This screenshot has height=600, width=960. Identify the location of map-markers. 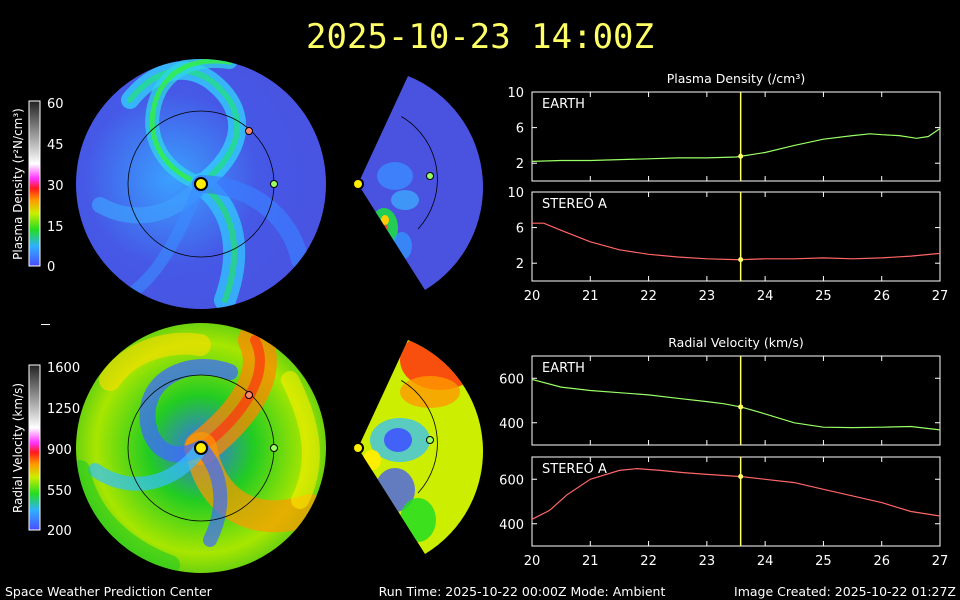
(314, 291).